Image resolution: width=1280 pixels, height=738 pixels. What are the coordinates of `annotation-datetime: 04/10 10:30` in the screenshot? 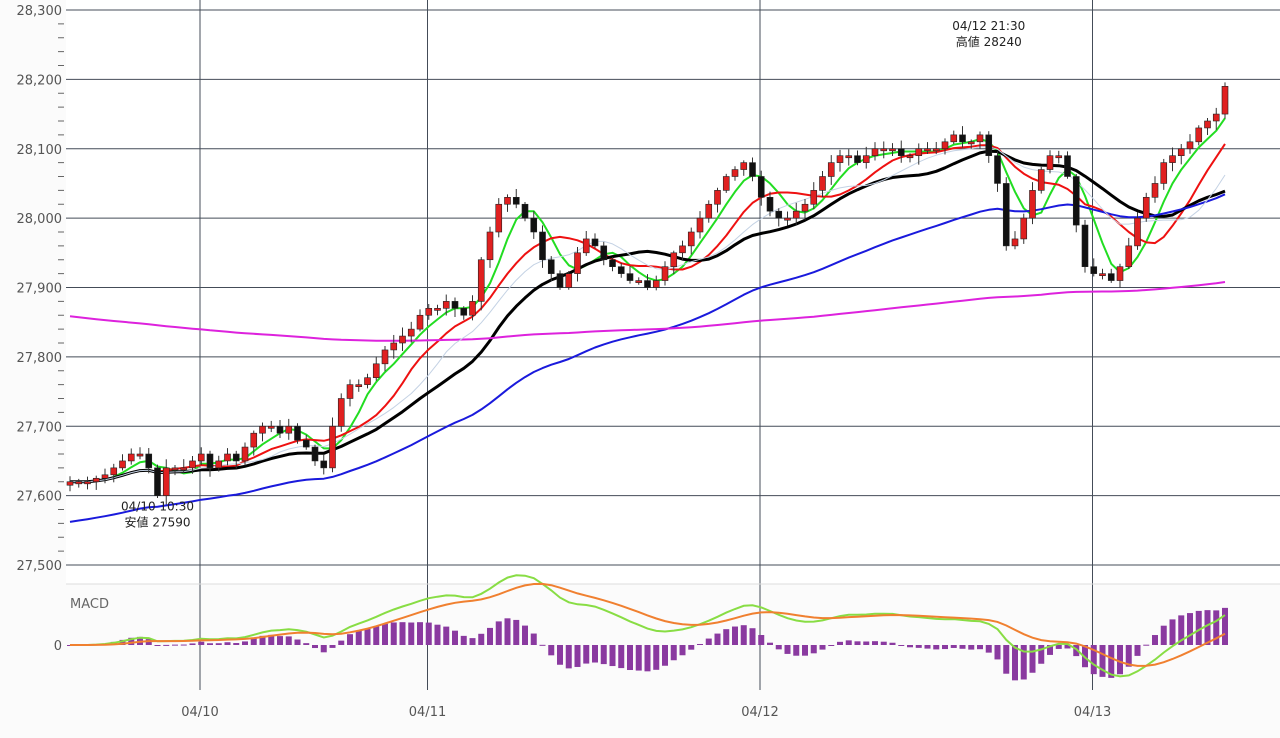 It's located at (157, 507).